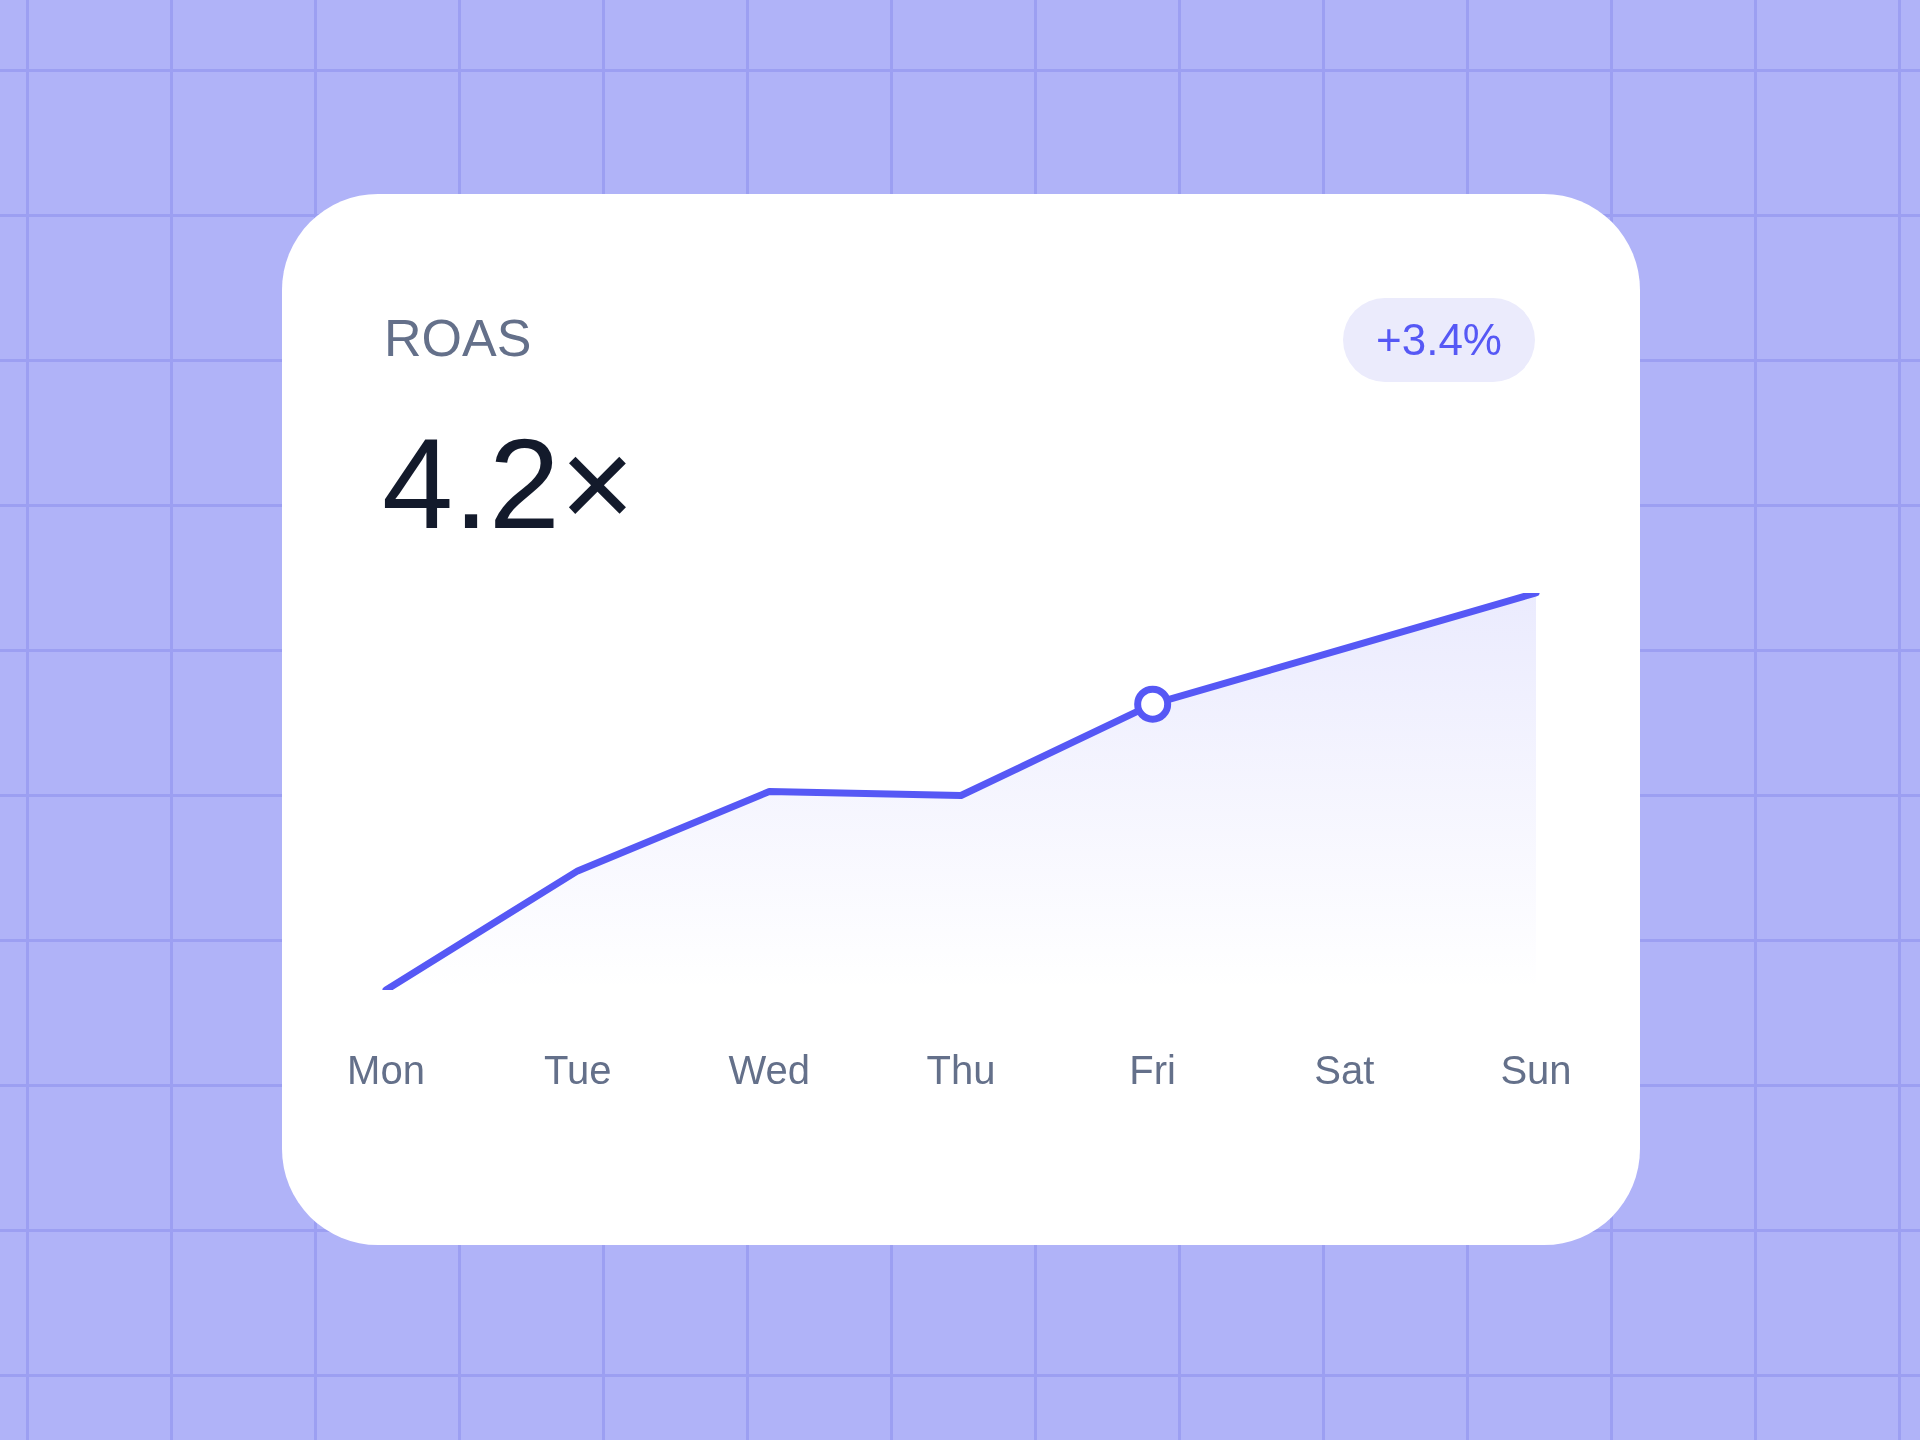 This screenshot has height=1440, width=1920. Describe the element at coordinates (1439, 340) in the screenshot. I see `text: +3.4%` at that location.